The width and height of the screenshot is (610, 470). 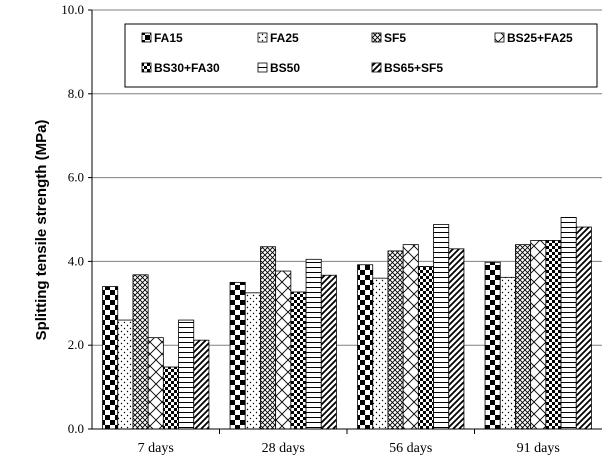 I want to click on y-tick-labels: 0.0 2.0 4.0 6.0 8.0 10.0, so click(x=76, y=219).